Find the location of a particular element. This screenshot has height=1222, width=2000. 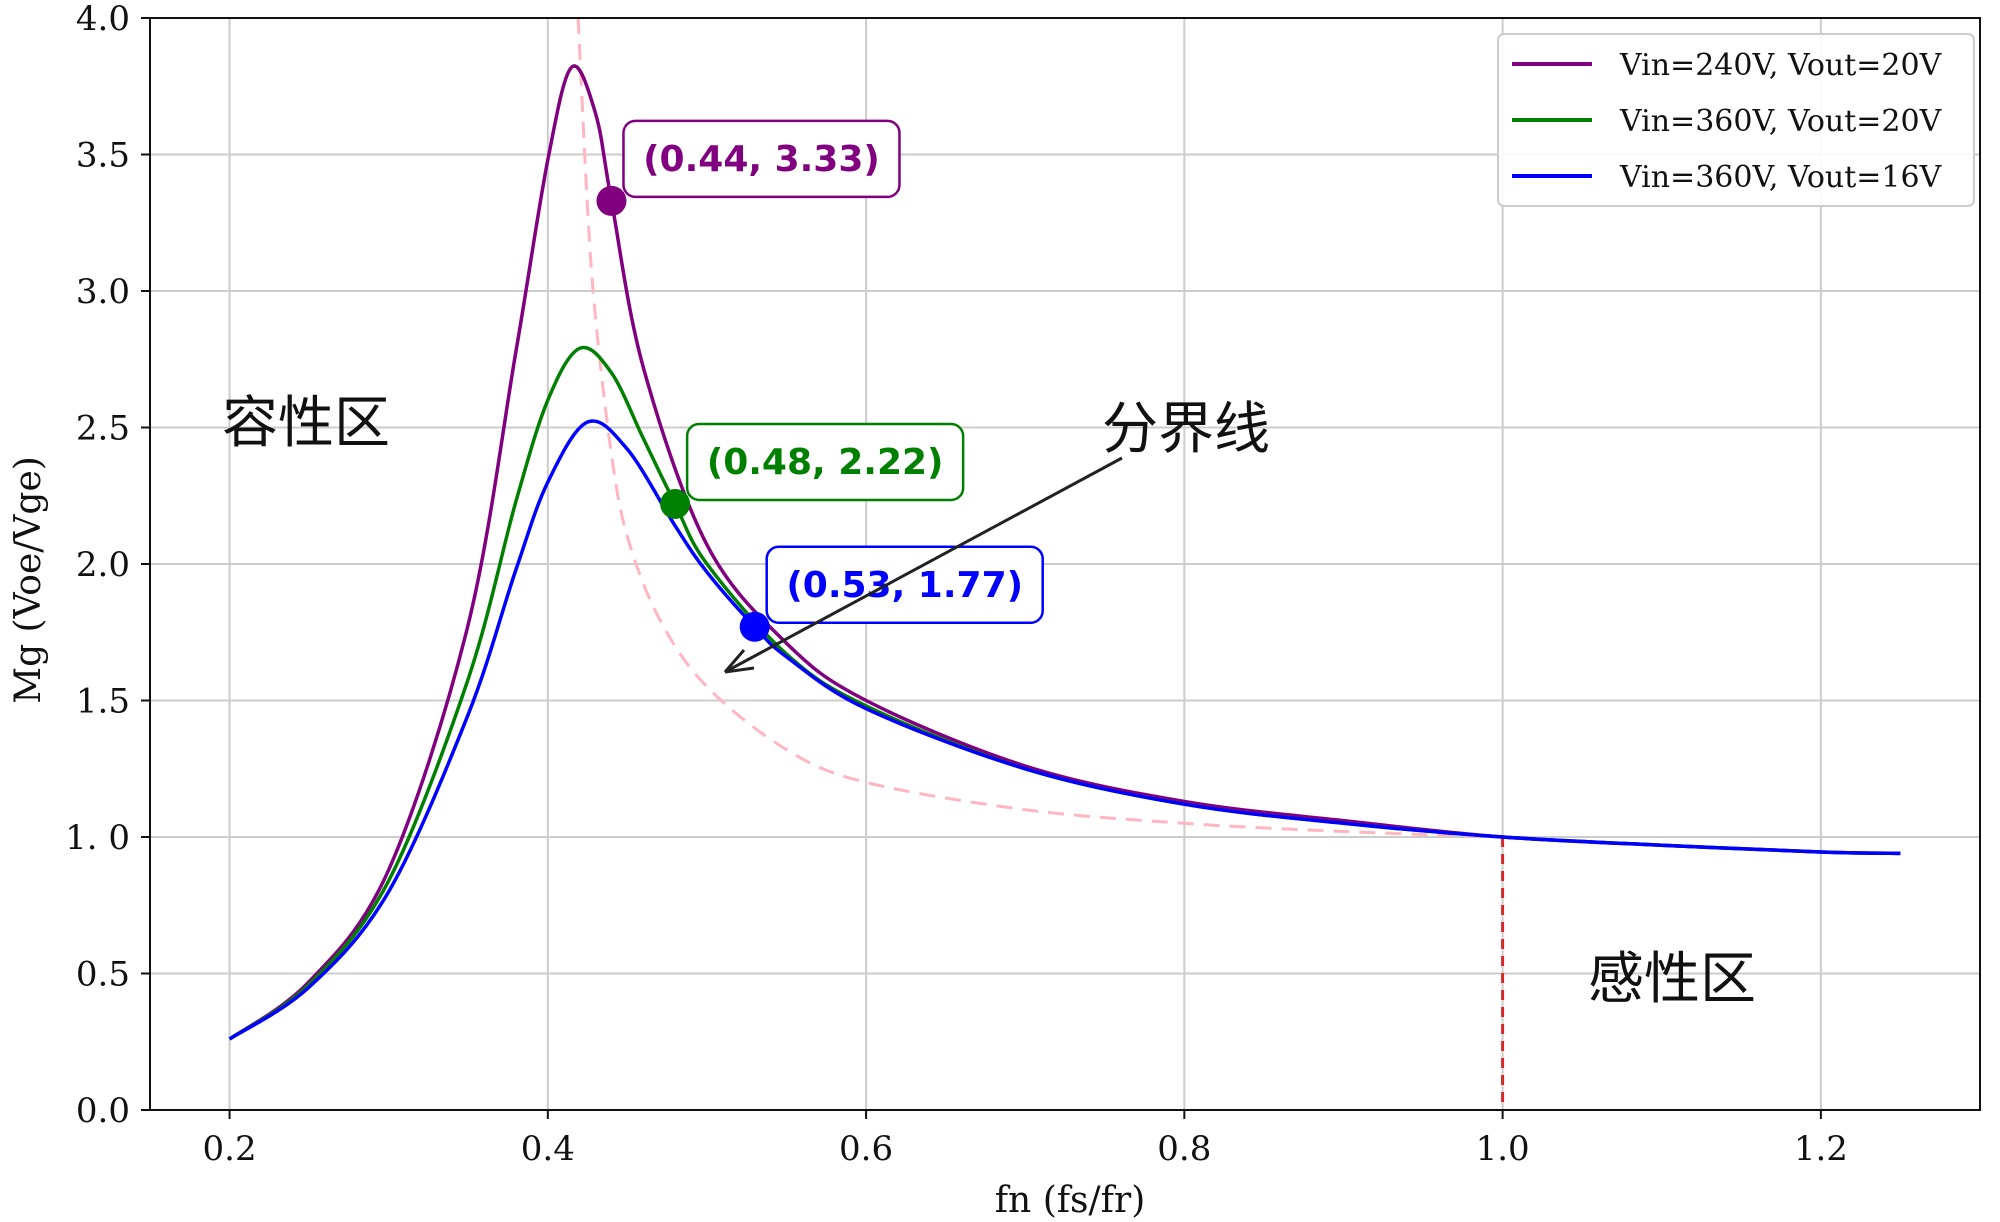

y-tick-label: 1.5 is located at coordinates (103, 702).